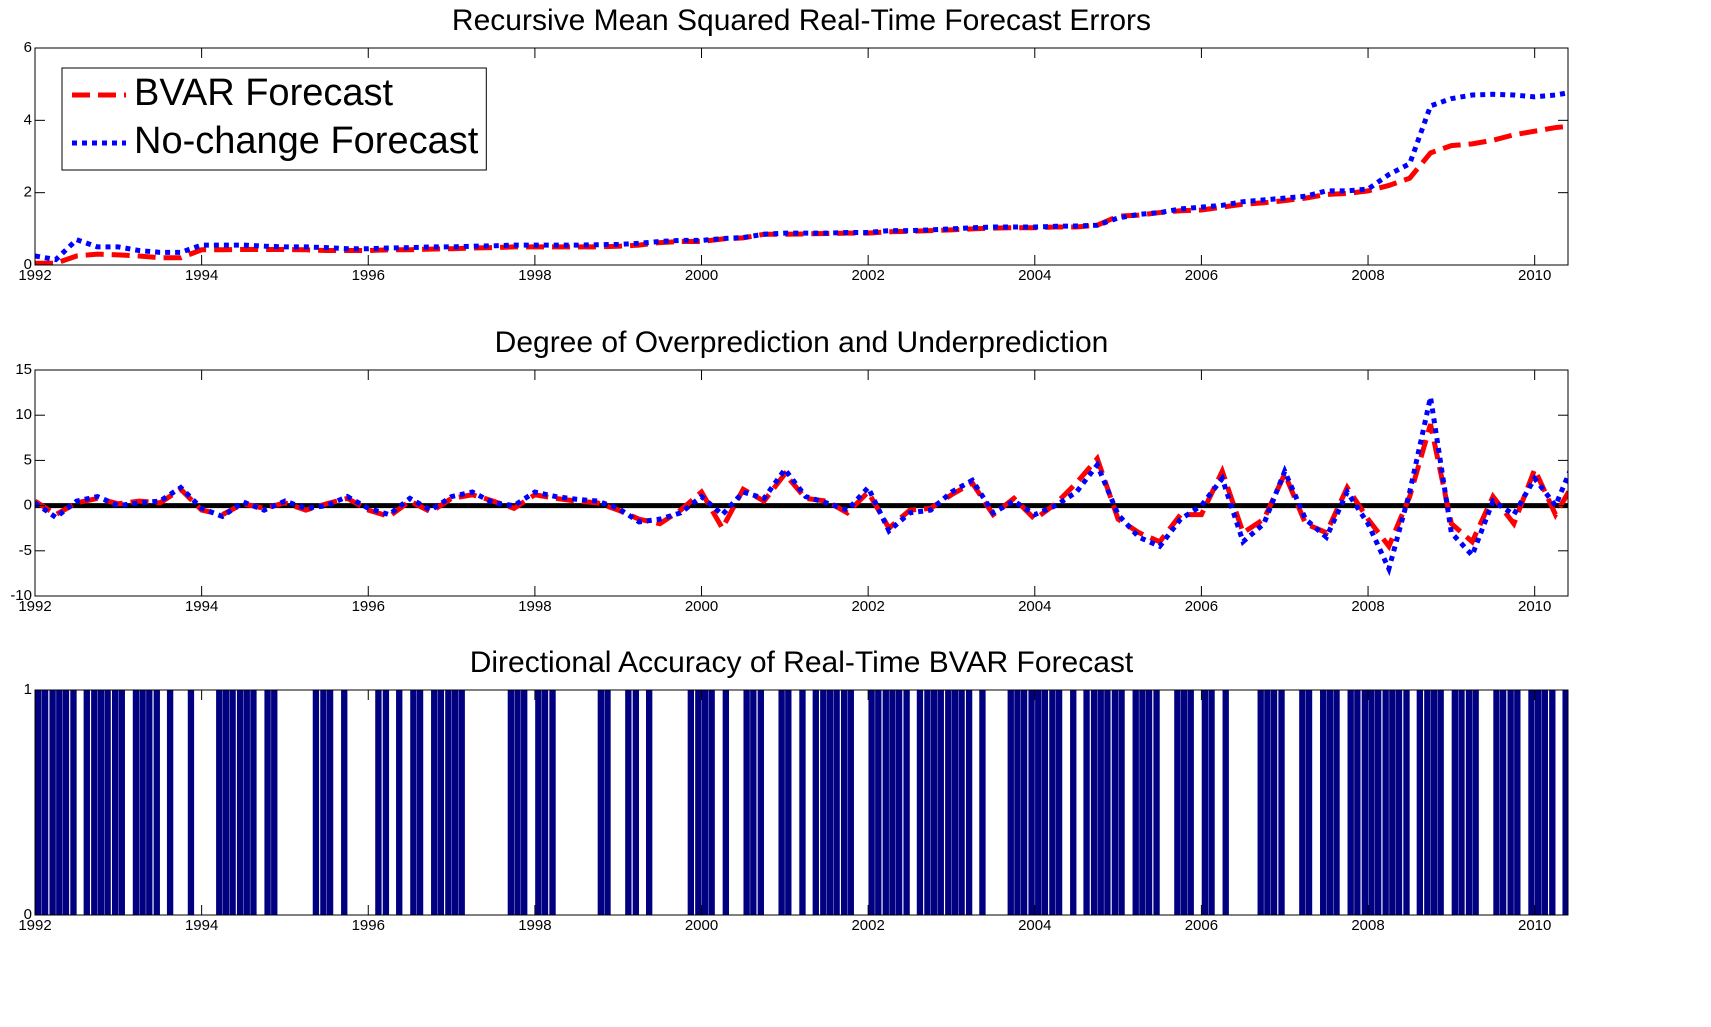 This screenshot has height=1027, width=1711. What do you see at coordinates (1201, 275) in the screenshot?
I see `x-tick-label: 2006` at bounding box center [1201, 275].